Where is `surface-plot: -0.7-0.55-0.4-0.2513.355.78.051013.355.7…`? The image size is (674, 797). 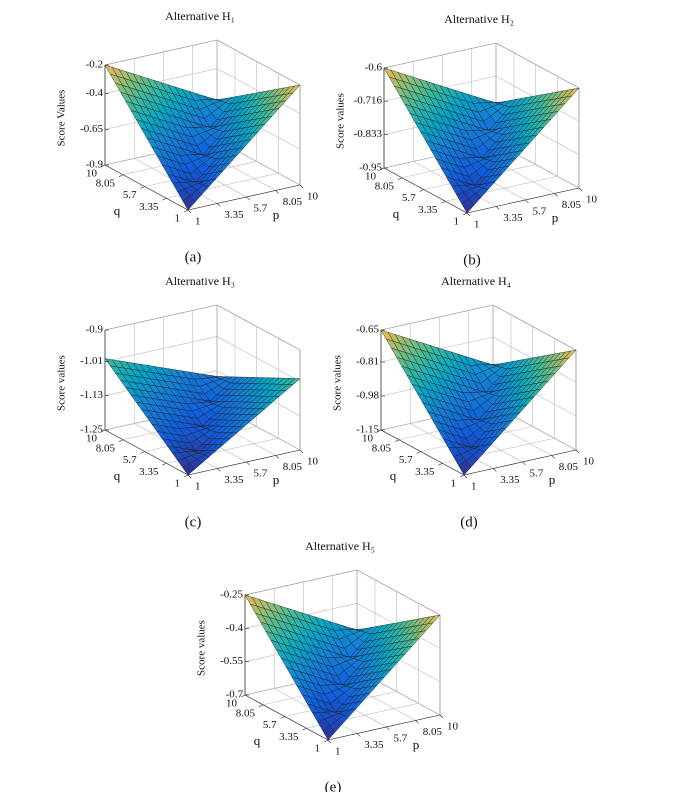
surface-plot: -0.7-0.55-0.4-0.2513.355.78.051013.355.7… is located at coordinates (327, 667).